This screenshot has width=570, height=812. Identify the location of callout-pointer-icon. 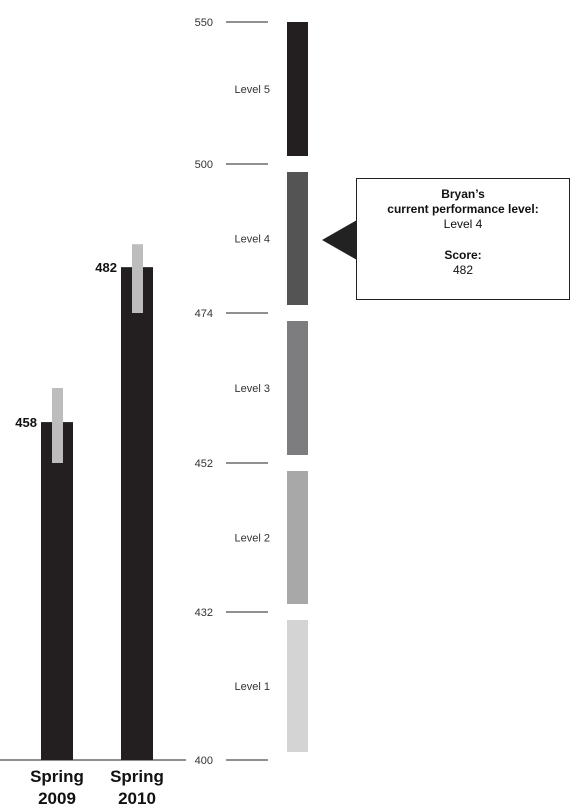
(339, 240).